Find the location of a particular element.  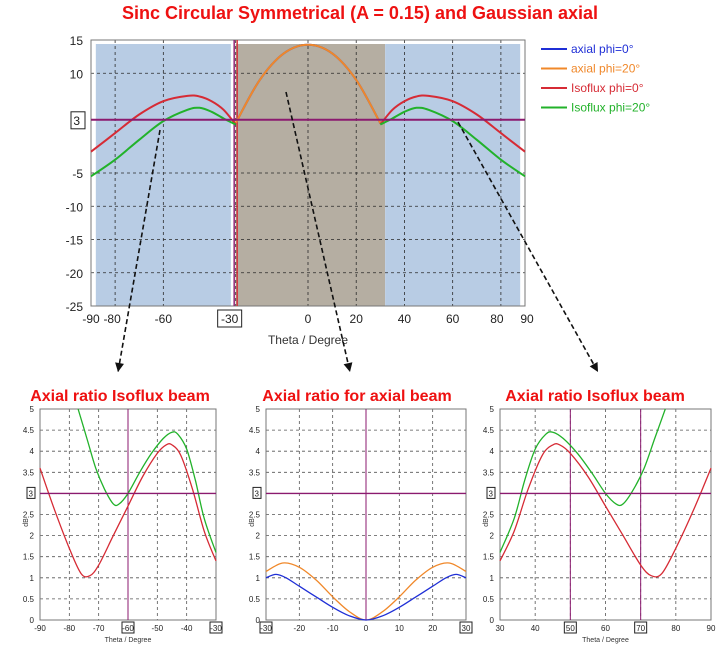

y-tick-label: 10 is located at coordinates (77, 74).